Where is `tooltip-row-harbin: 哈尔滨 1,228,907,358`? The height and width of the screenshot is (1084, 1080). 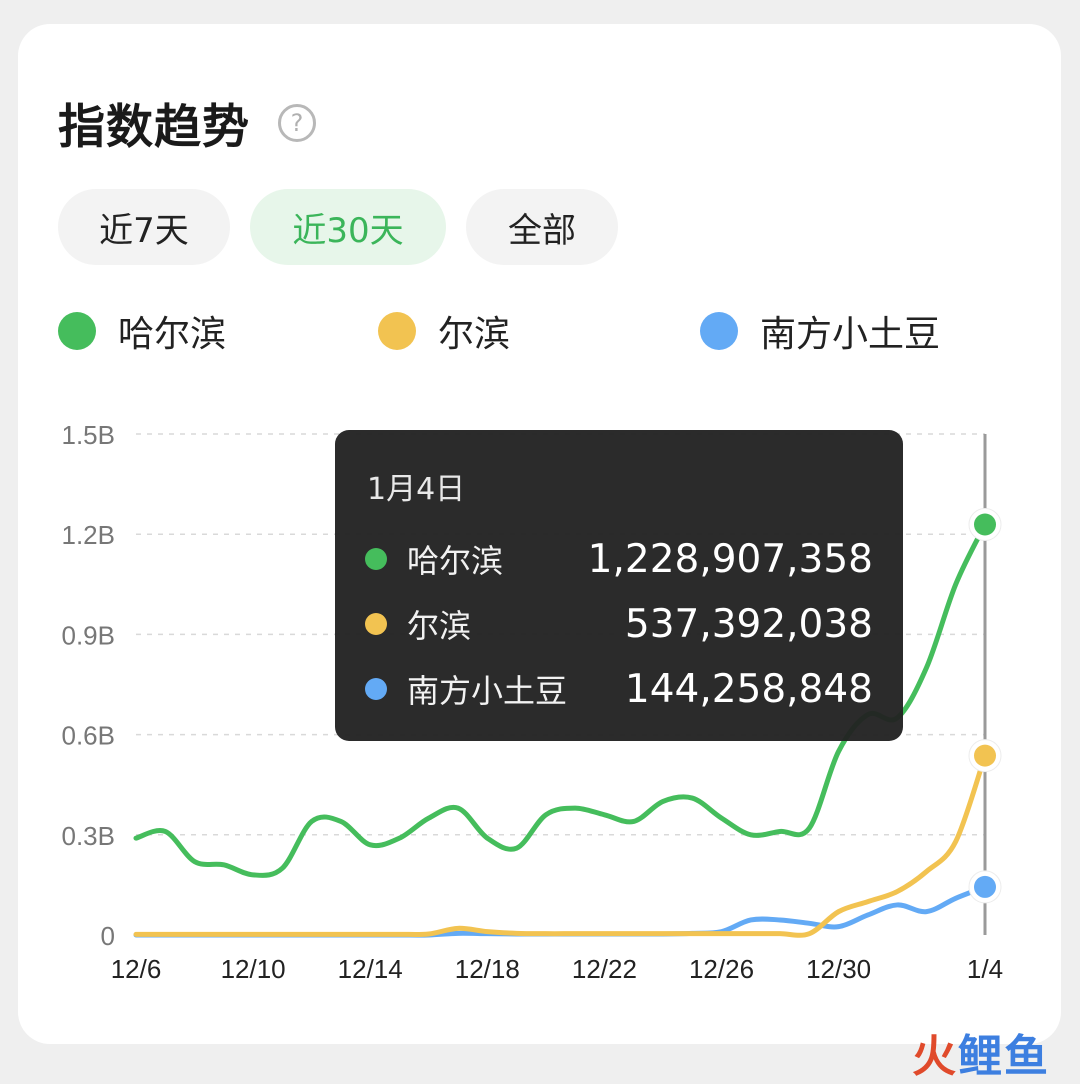 tooltip-row-harbin: 哈尔滨 1,228,907,358 is located at coordinates (619, 559).